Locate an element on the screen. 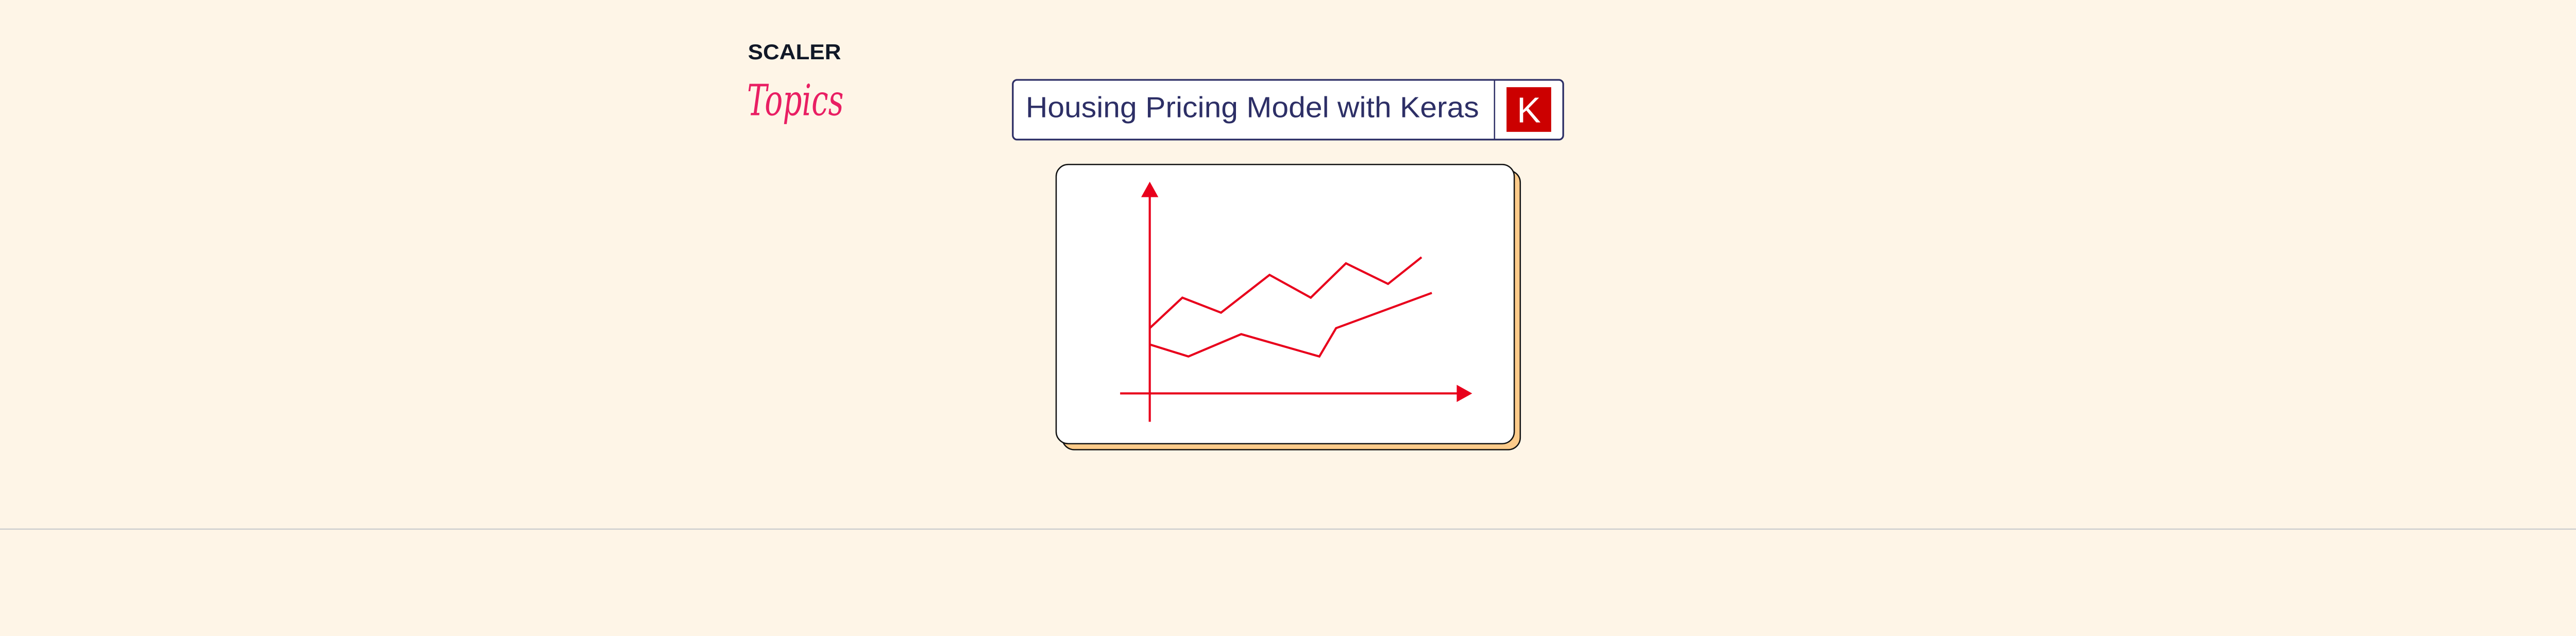 Image resolution: width=2576 pixels, height=636 pixels. keras-logo-letter: K is located at coordinates (1529, 110).